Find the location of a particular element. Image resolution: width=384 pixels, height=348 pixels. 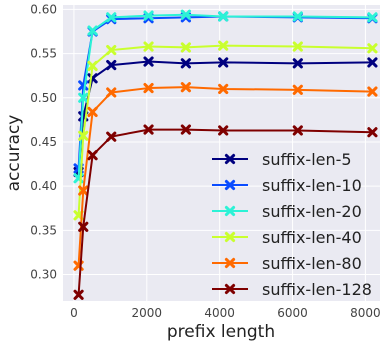

legend-label: suffix-len-80 is located at coordinates (312, 263).